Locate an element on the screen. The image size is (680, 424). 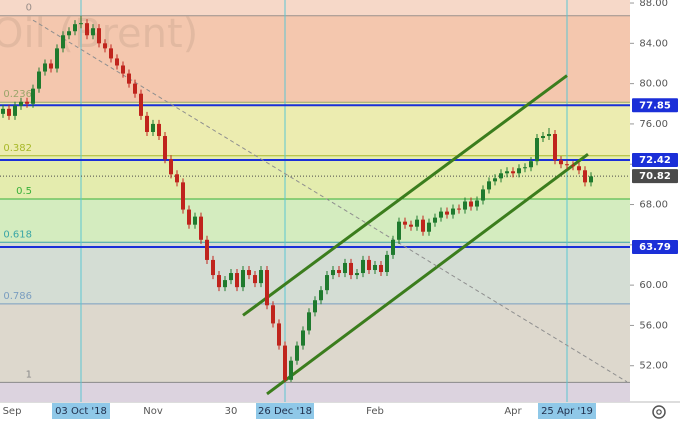
y-tick-label: 88.00 is located at coordinates (653, 4).